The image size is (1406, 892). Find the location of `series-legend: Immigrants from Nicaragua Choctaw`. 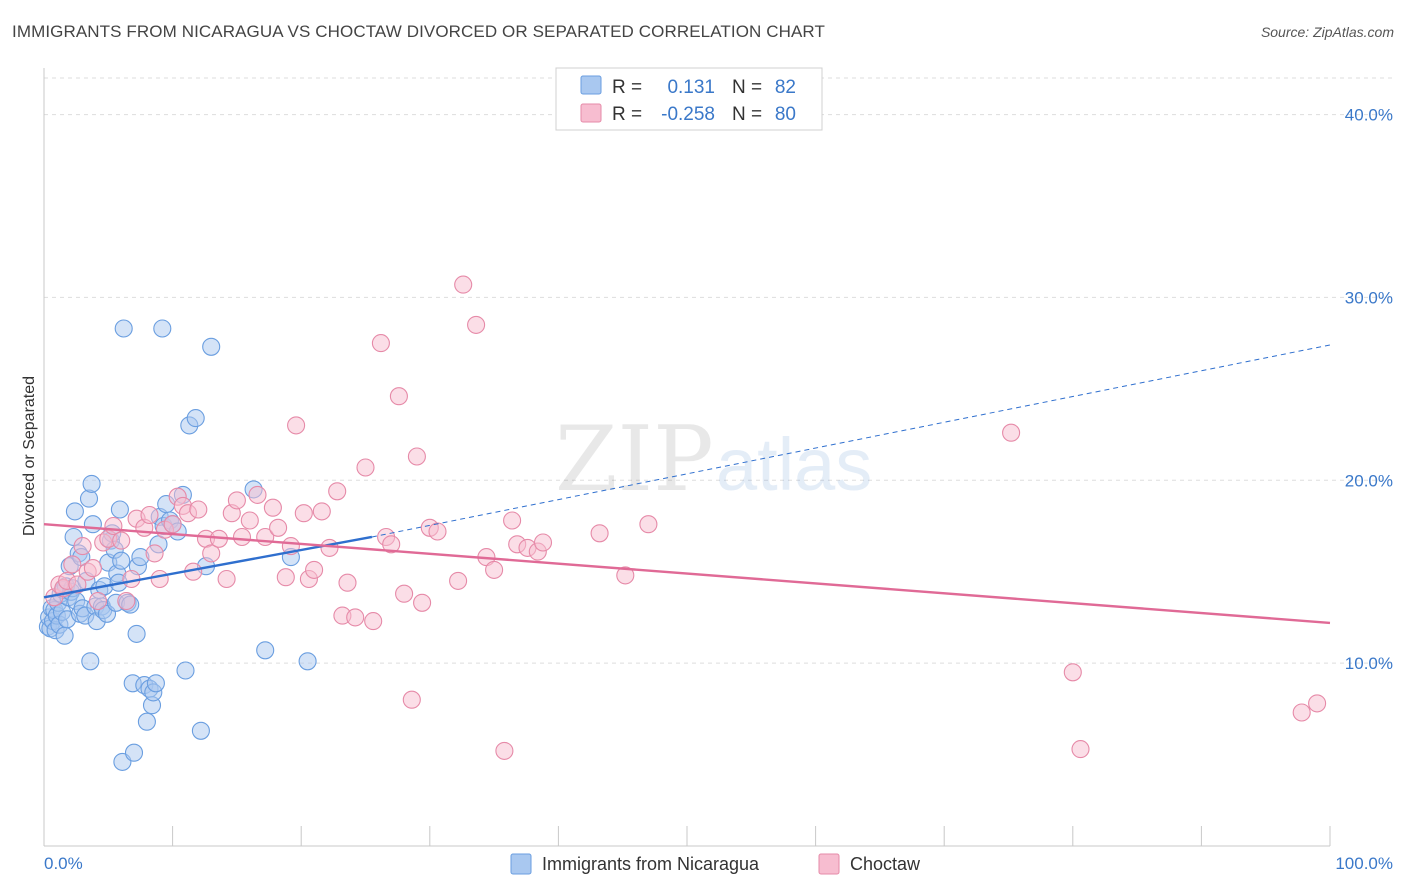

series-legend: Immigrants from Nicaragua Choctaw is located at coordinates (715, 864).